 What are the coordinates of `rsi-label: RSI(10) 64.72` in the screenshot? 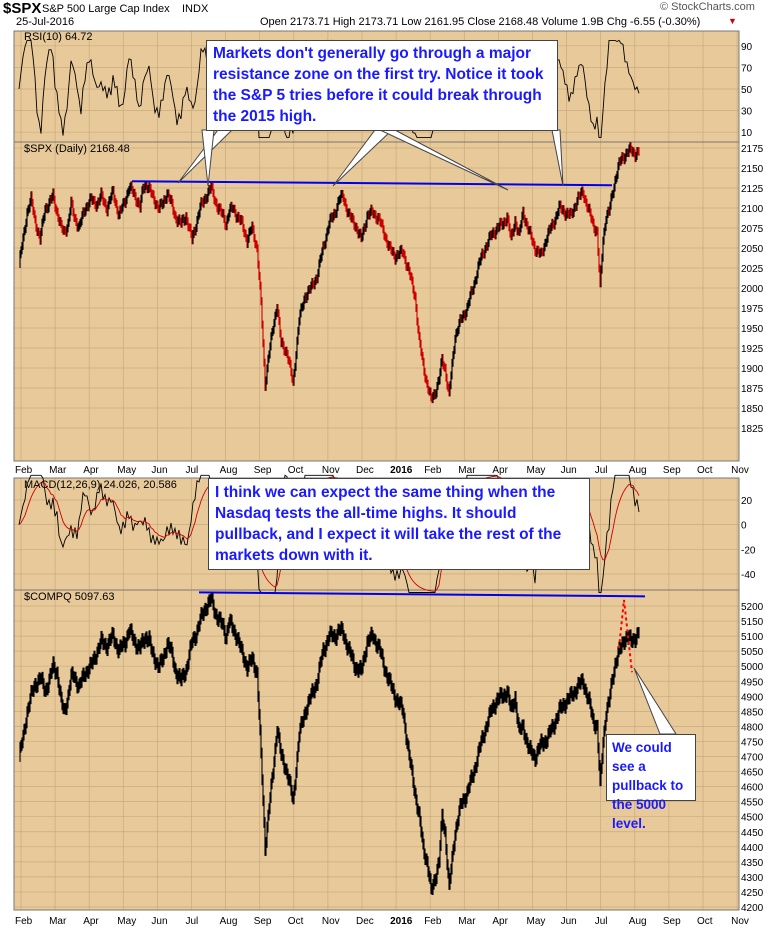 It's located at (58, 37).